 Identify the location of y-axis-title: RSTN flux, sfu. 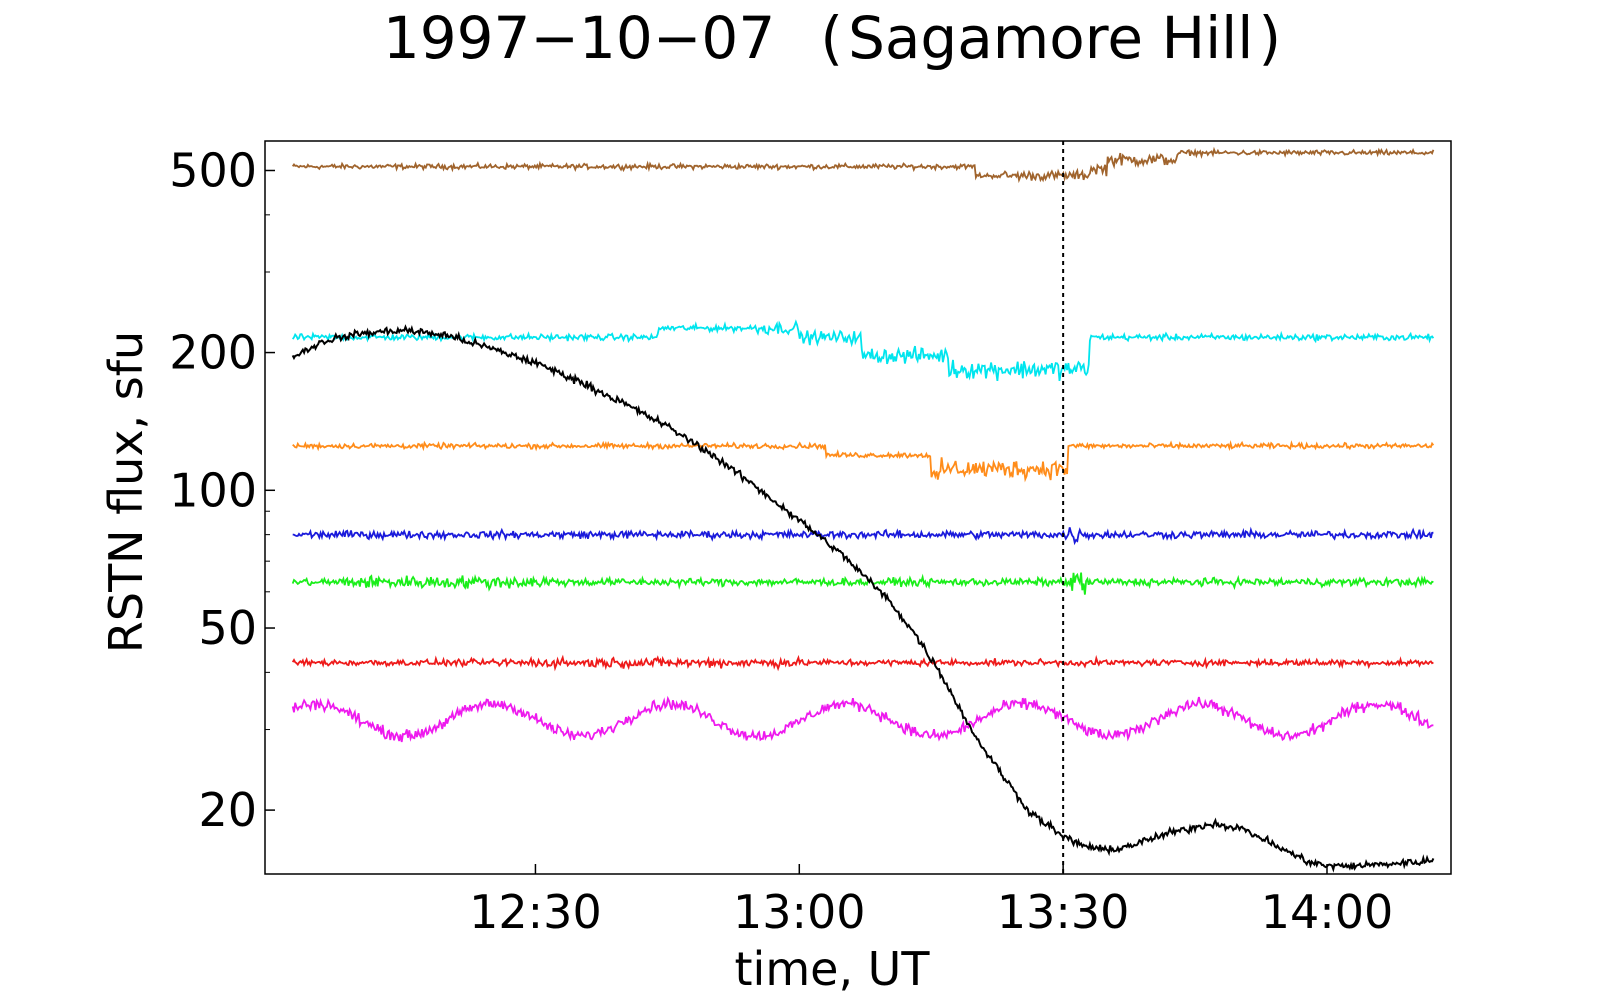
(126, 492).